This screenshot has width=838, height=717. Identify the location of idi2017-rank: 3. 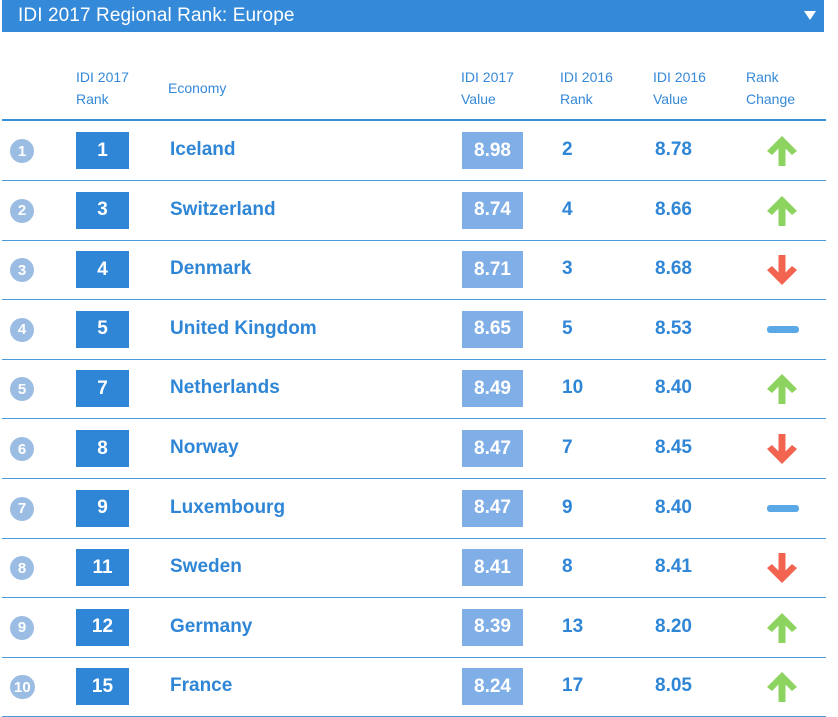
(102, 210).